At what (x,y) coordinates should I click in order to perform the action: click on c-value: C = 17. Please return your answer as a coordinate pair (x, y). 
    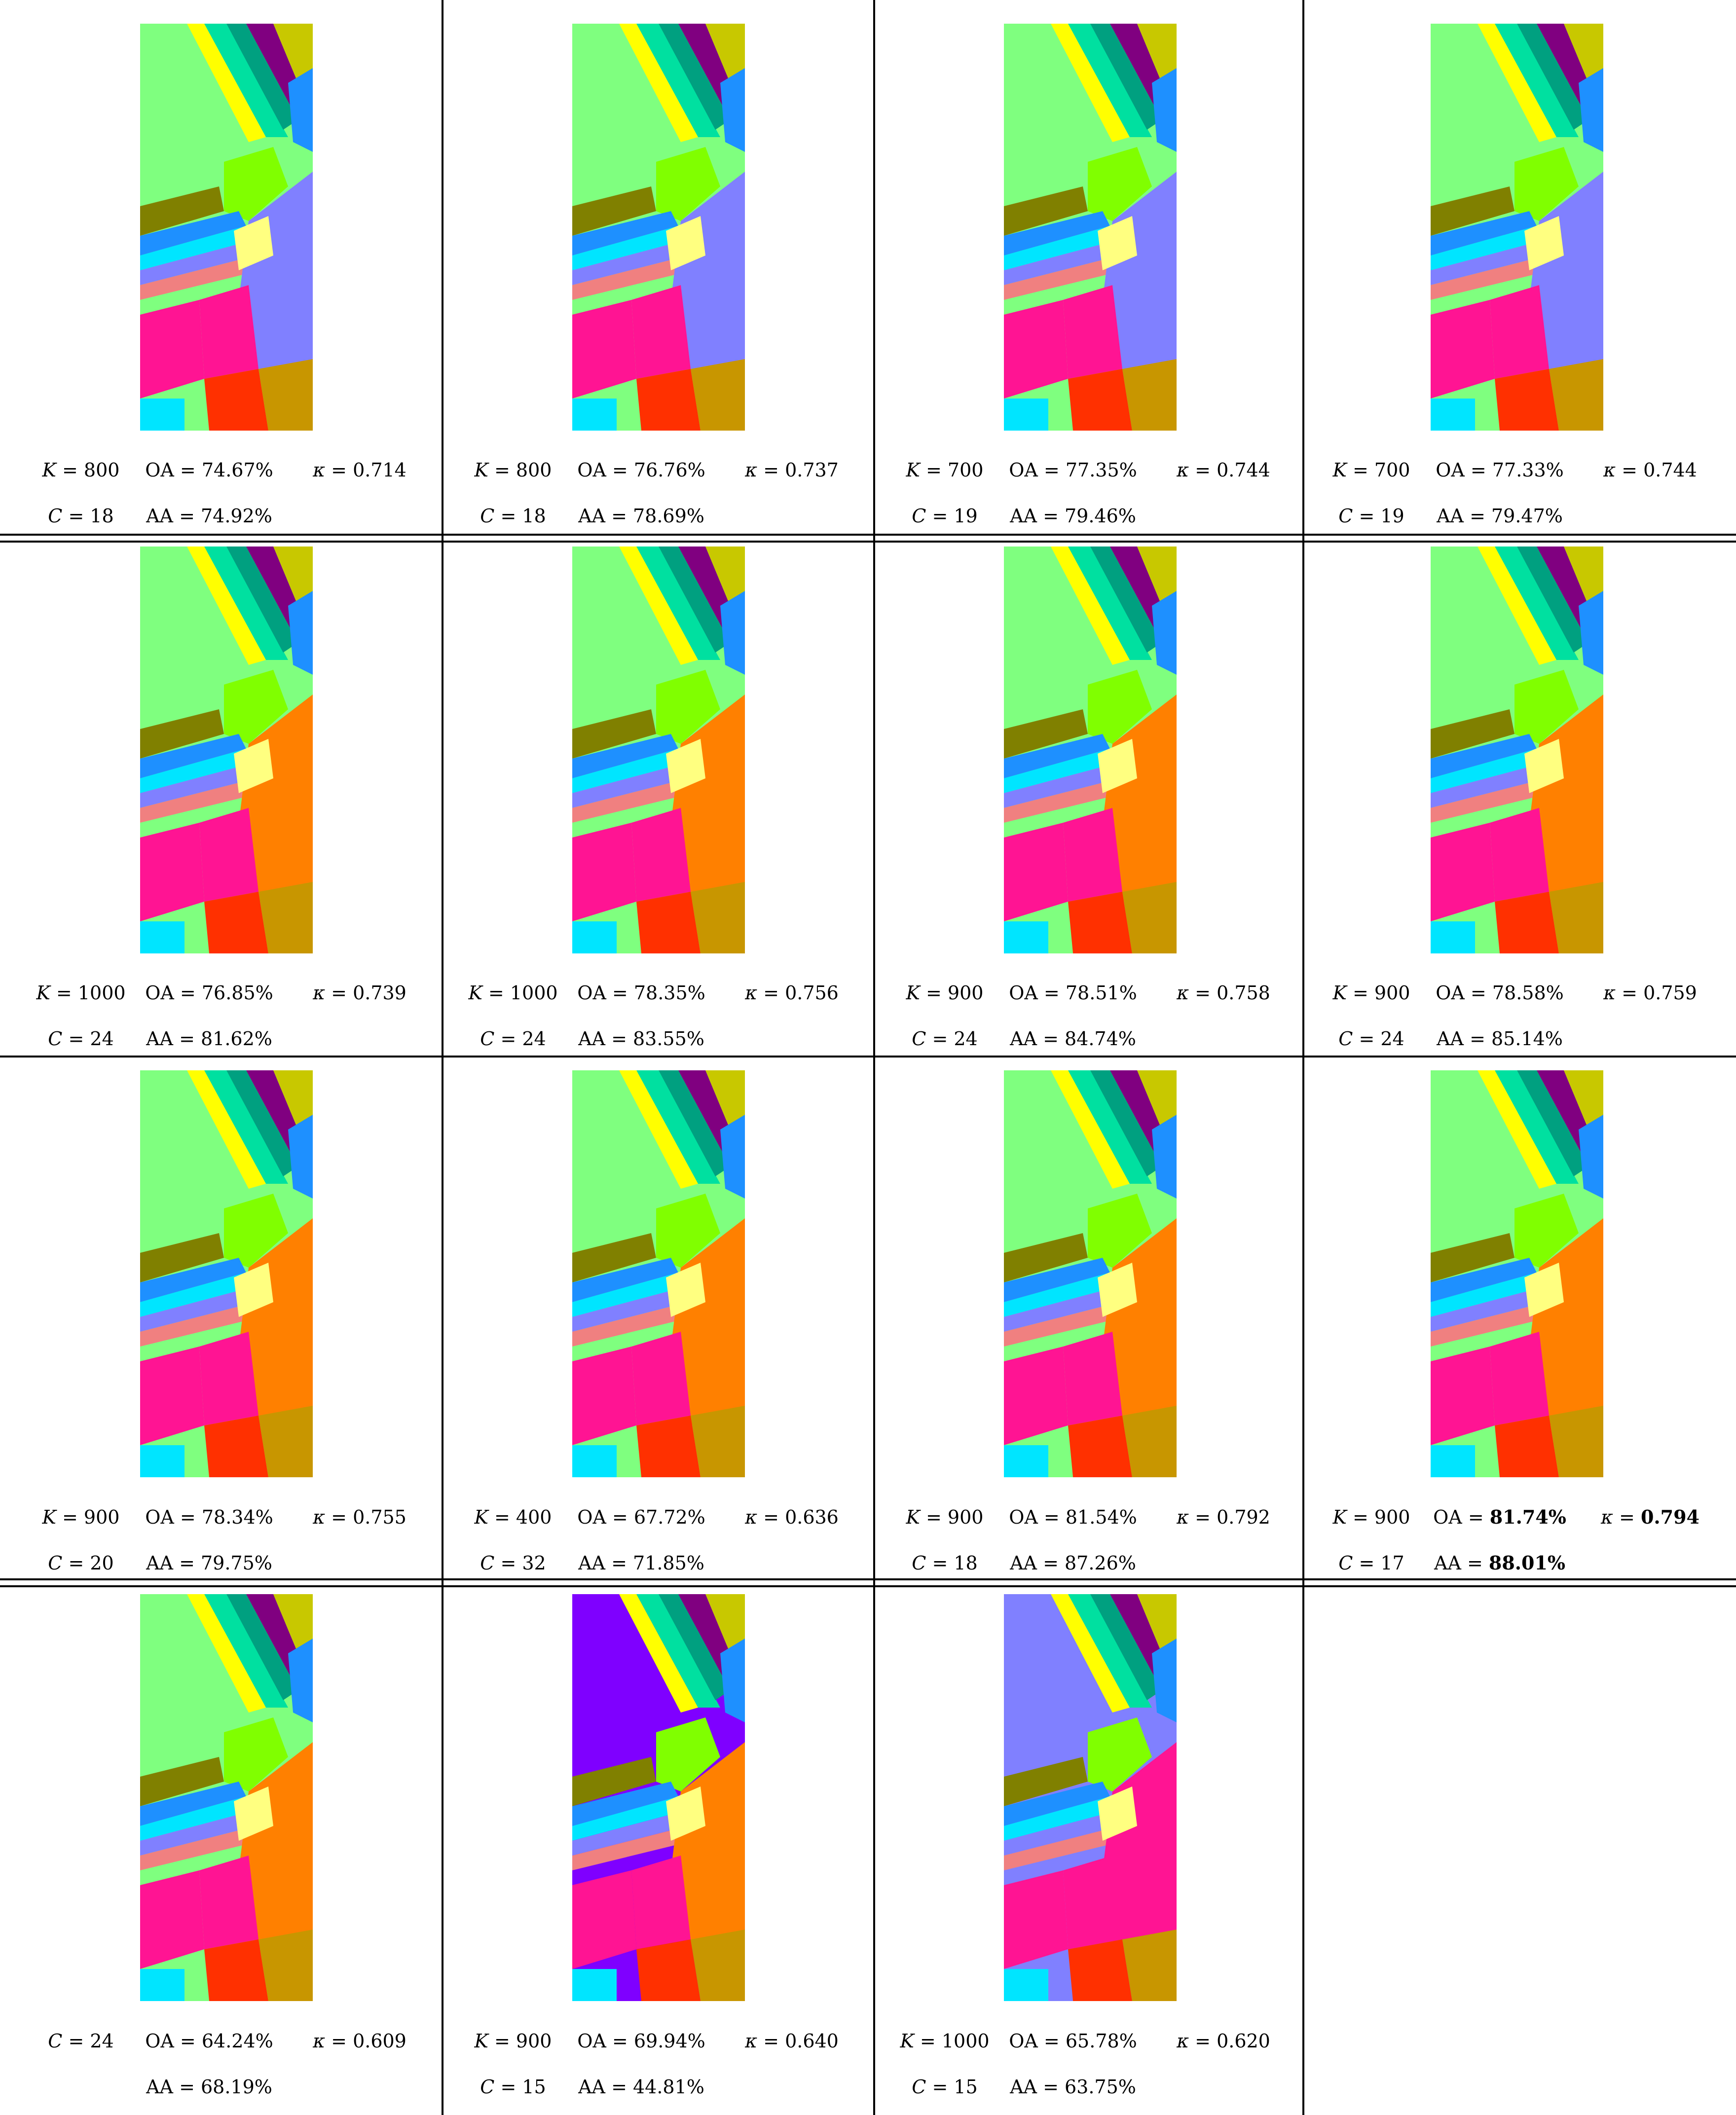
    Looking at the image, I should click on (1371, 1563).